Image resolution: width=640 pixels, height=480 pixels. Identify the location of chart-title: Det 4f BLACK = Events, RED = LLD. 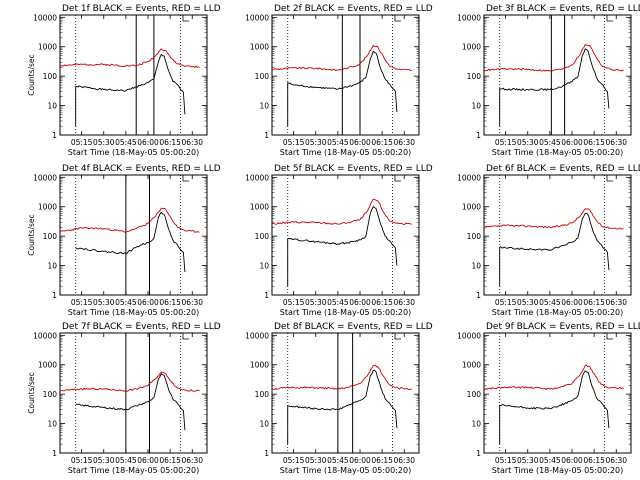
(141, 169).